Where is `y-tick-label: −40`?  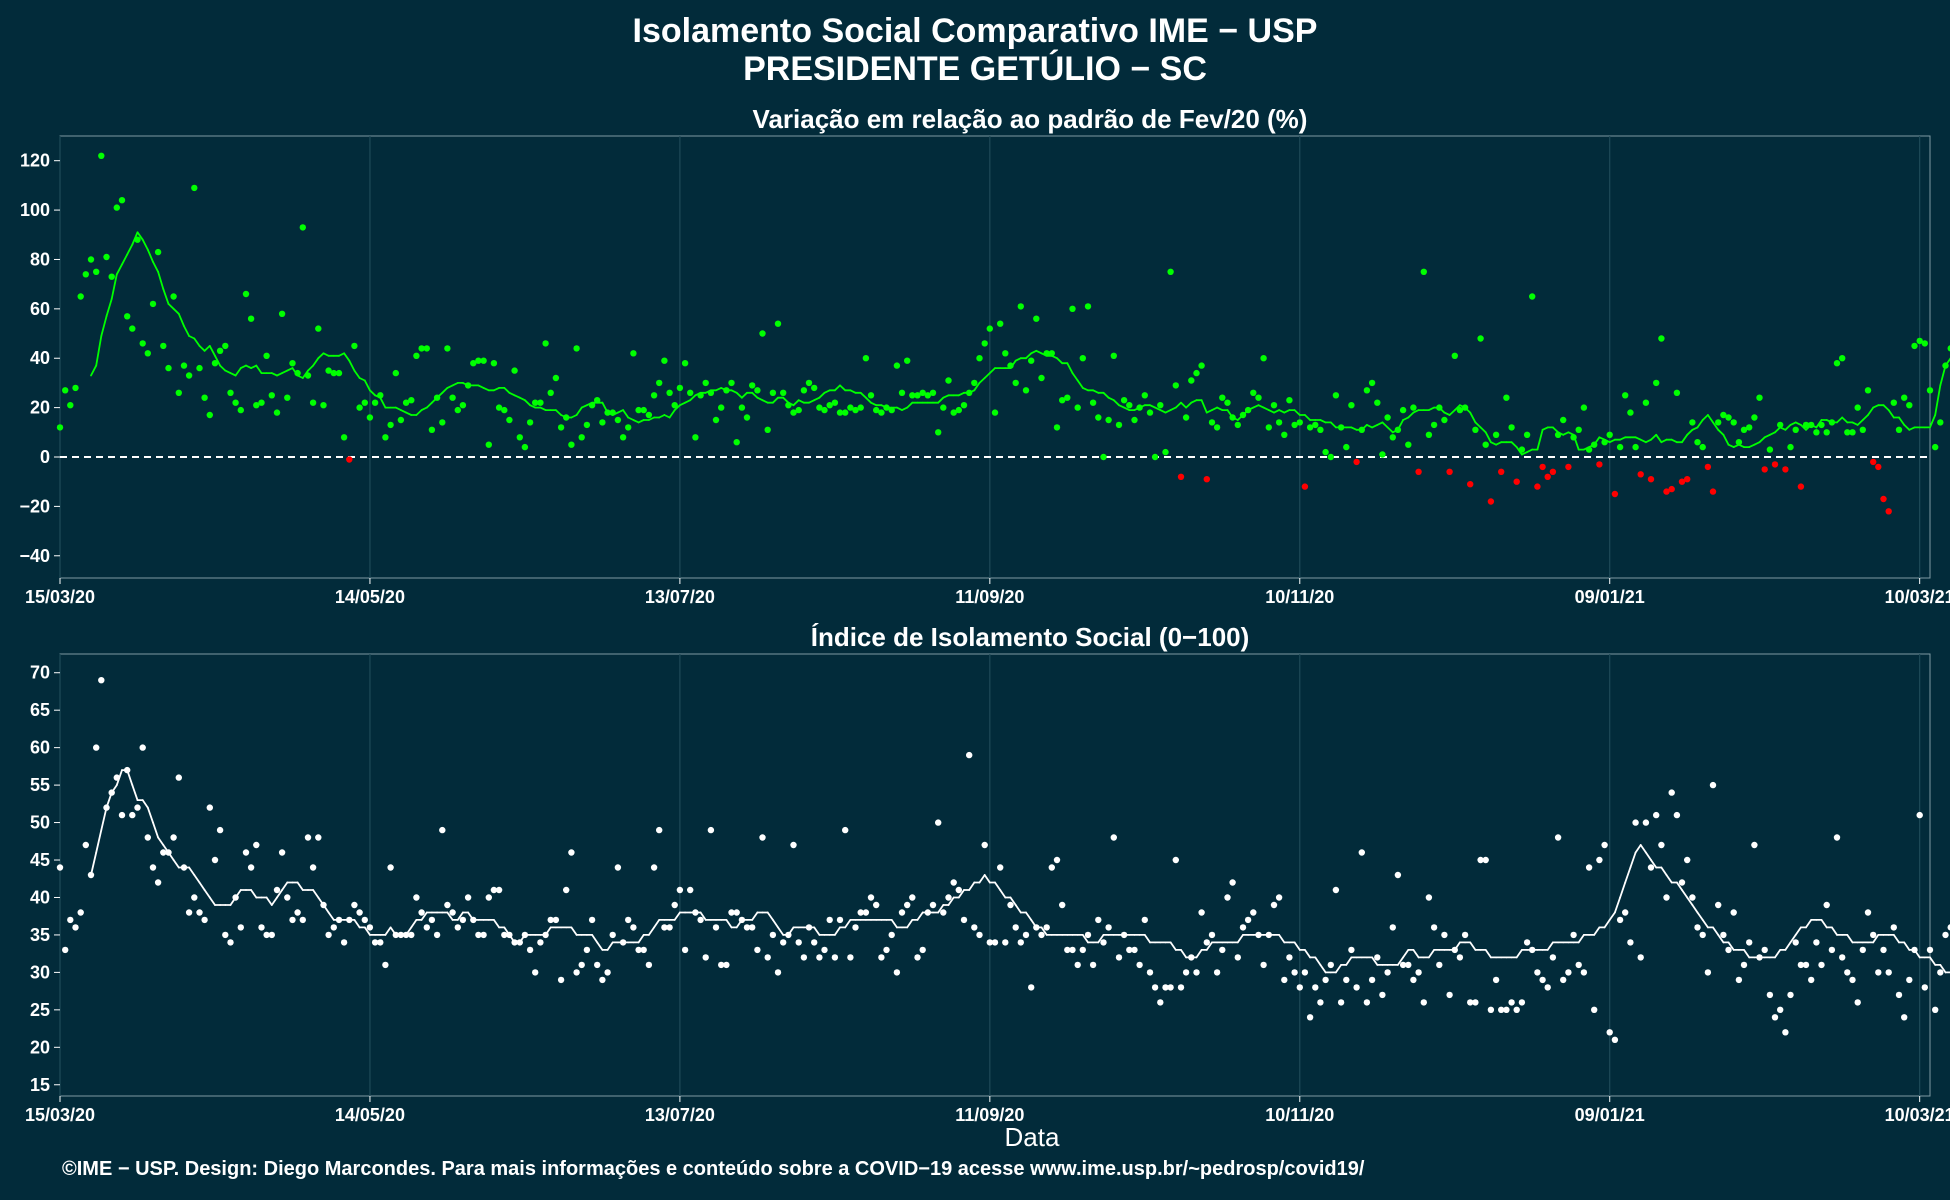 y-tick-label: −40 is located at coordinates (34, 556).